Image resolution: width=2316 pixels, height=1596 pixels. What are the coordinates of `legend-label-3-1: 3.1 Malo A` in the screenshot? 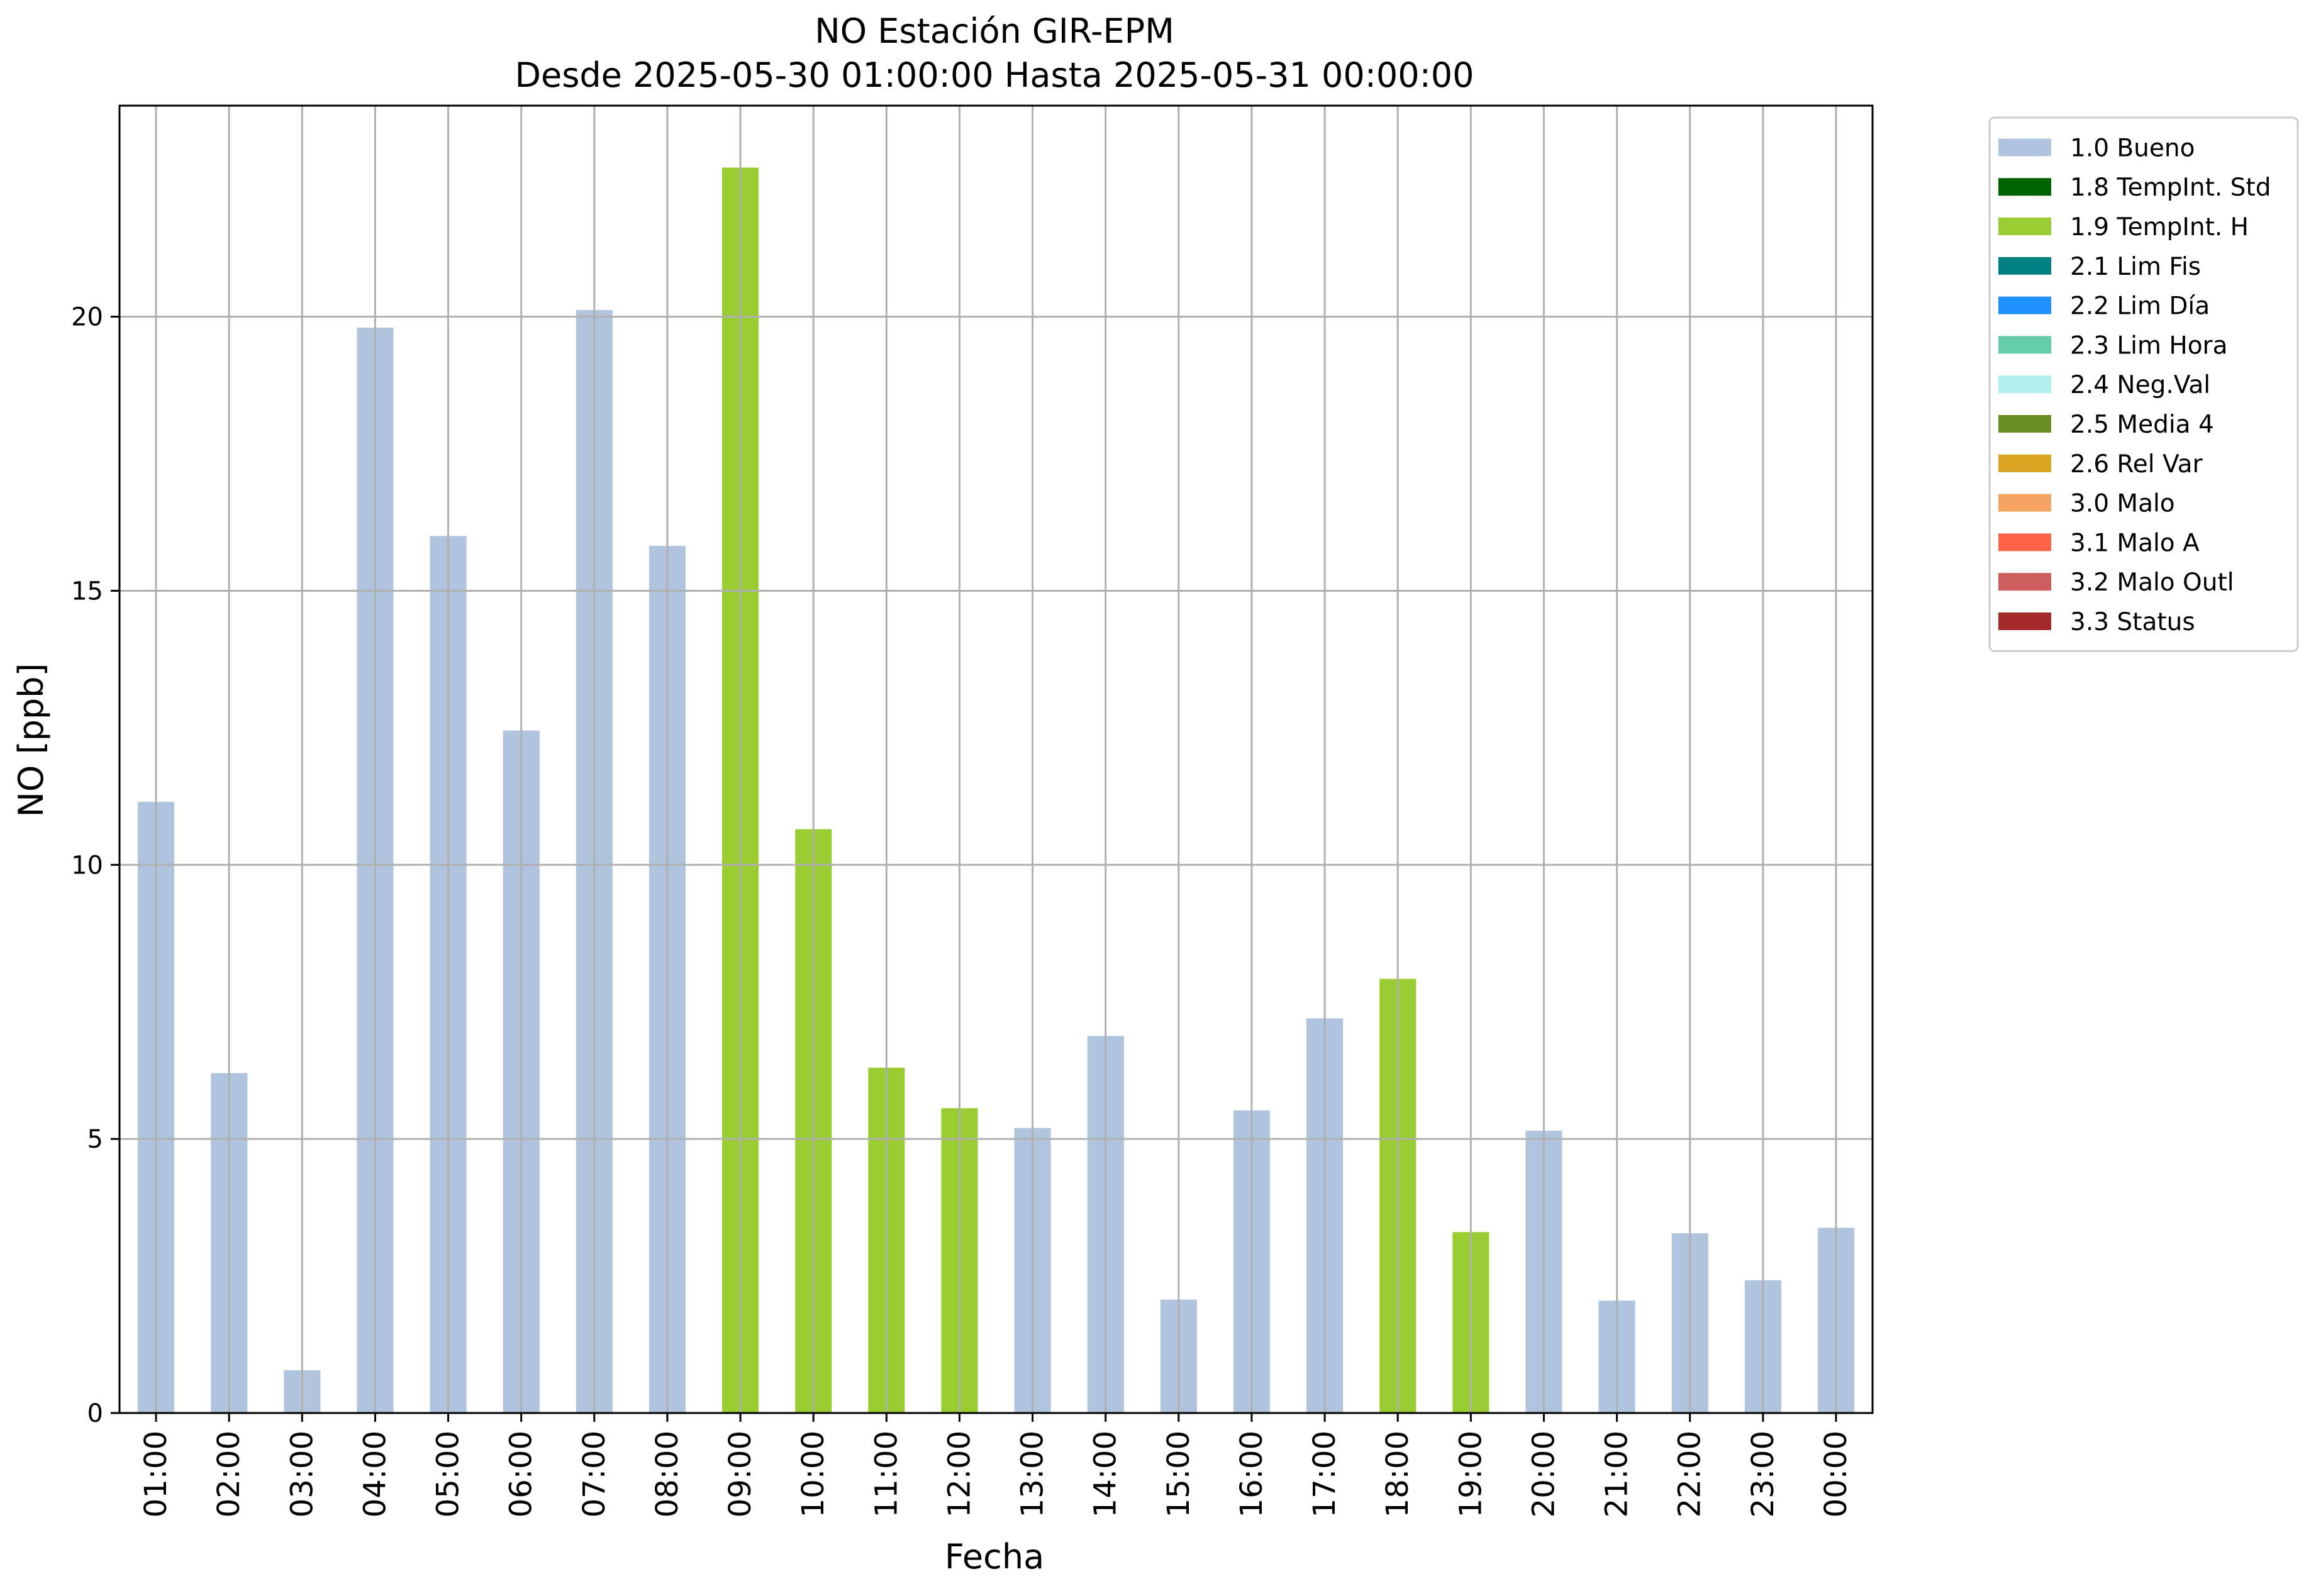 It's located at (2135, 543).